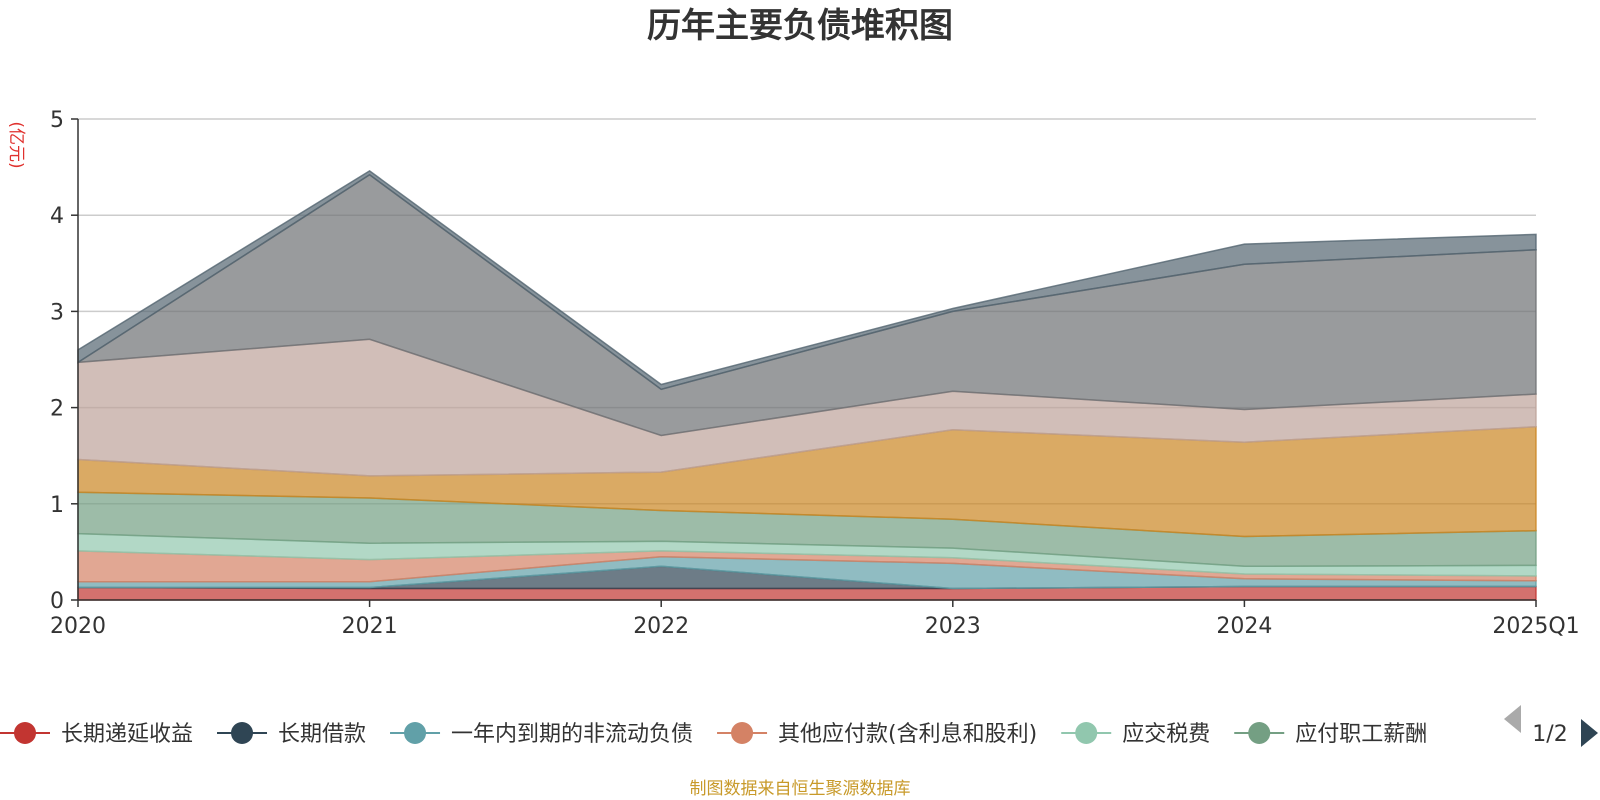 The height and width of the screenshot is (800, 1600). Describe the element at coordinates (1549, 734) in the screenshot. I see `legend-page-indicator: 1/2` at that location.